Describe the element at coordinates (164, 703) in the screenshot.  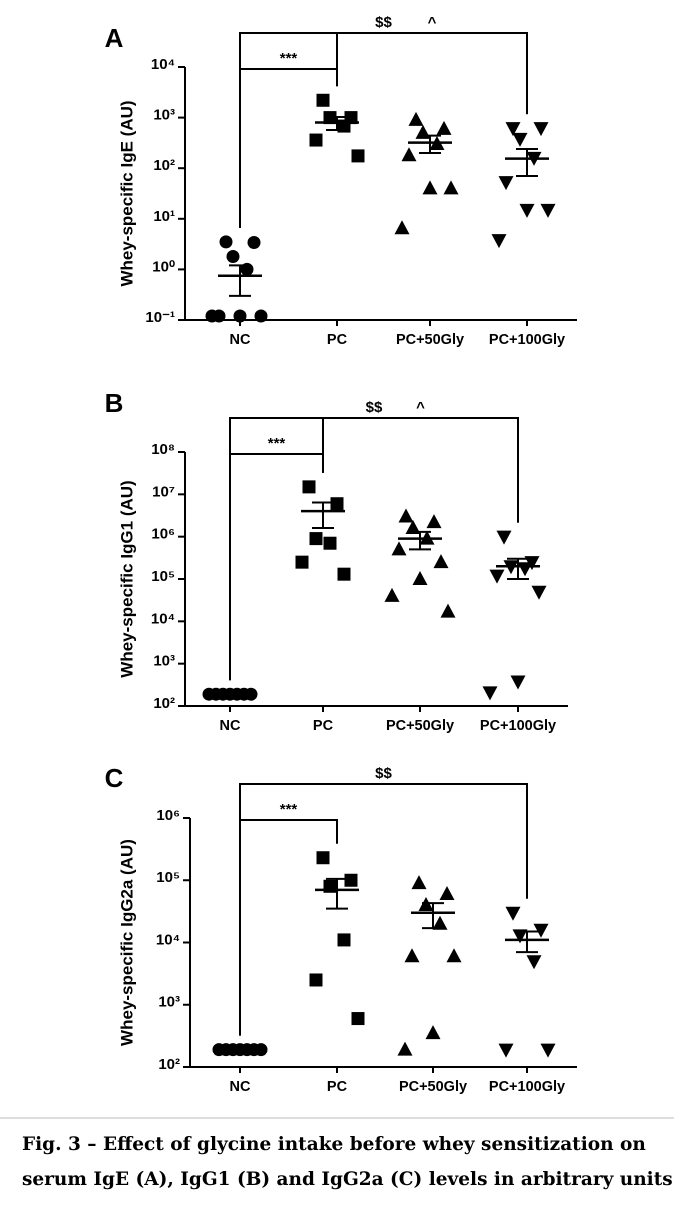
I see `y-tick-label: 10²` at that location.